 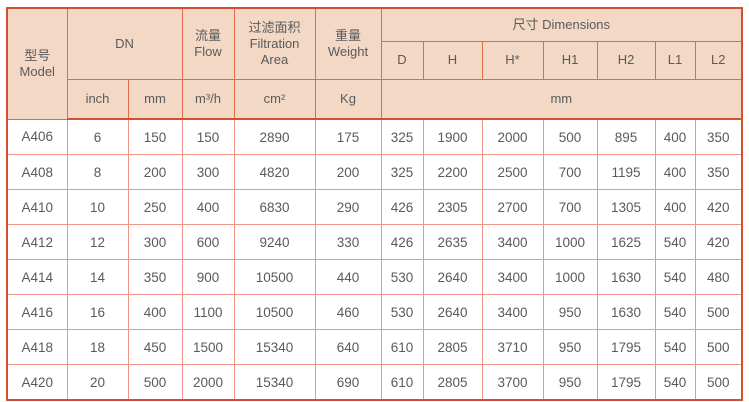 What do you see at coordinates (718, 277) in the screenshot?
I see `value-cell: 480` at bounding box center [718, 277].